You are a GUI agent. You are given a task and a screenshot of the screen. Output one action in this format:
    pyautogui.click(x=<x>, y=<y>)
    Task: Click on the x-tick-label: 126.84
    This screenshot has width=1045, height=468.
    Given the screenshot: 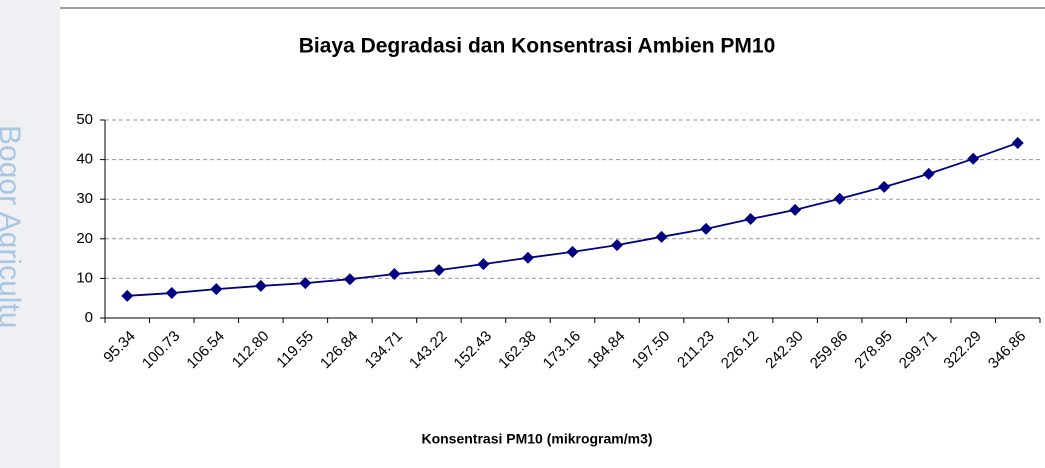 What is the action you would take?
    pyautogui.click(x=339, y=350)
    